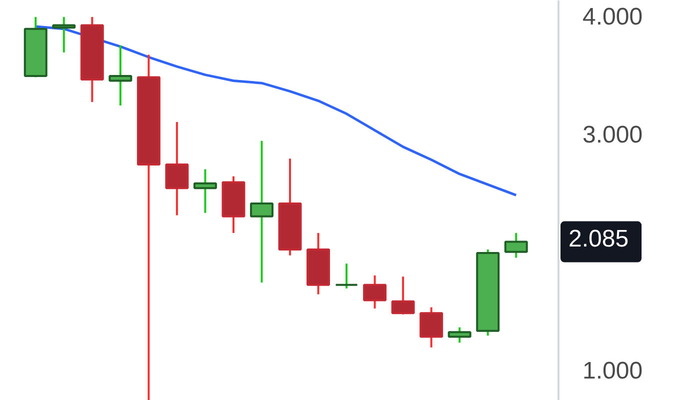 The width and height of the screenshot is (700, 400). I want to click on y-tick-label: 3.000, so click(612, 134).